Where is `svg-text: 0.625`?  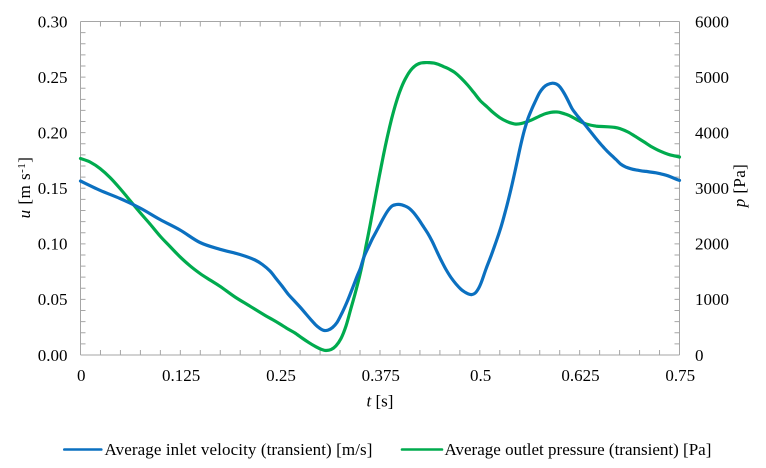
svg-text: 0.625 is located at coordinates (580, 375).